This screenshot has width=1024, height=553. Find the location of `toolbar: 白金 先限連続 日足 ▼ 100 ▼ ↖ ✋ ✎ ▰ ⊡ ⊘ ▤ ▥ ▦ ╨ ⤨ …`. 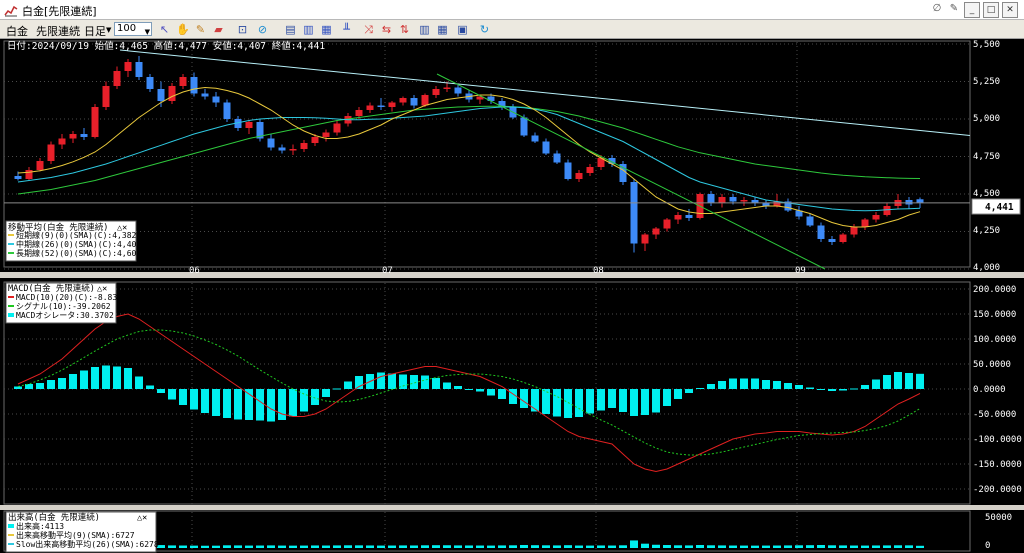

toolbar: 白金 先限連続 日足 ▼ 100 ▼ ↖ ✋ ✎ ▰ ⊡ ⊘ ▤ ▥ ▦ ╨ ⤨ … is located at coordinates (512, 29).